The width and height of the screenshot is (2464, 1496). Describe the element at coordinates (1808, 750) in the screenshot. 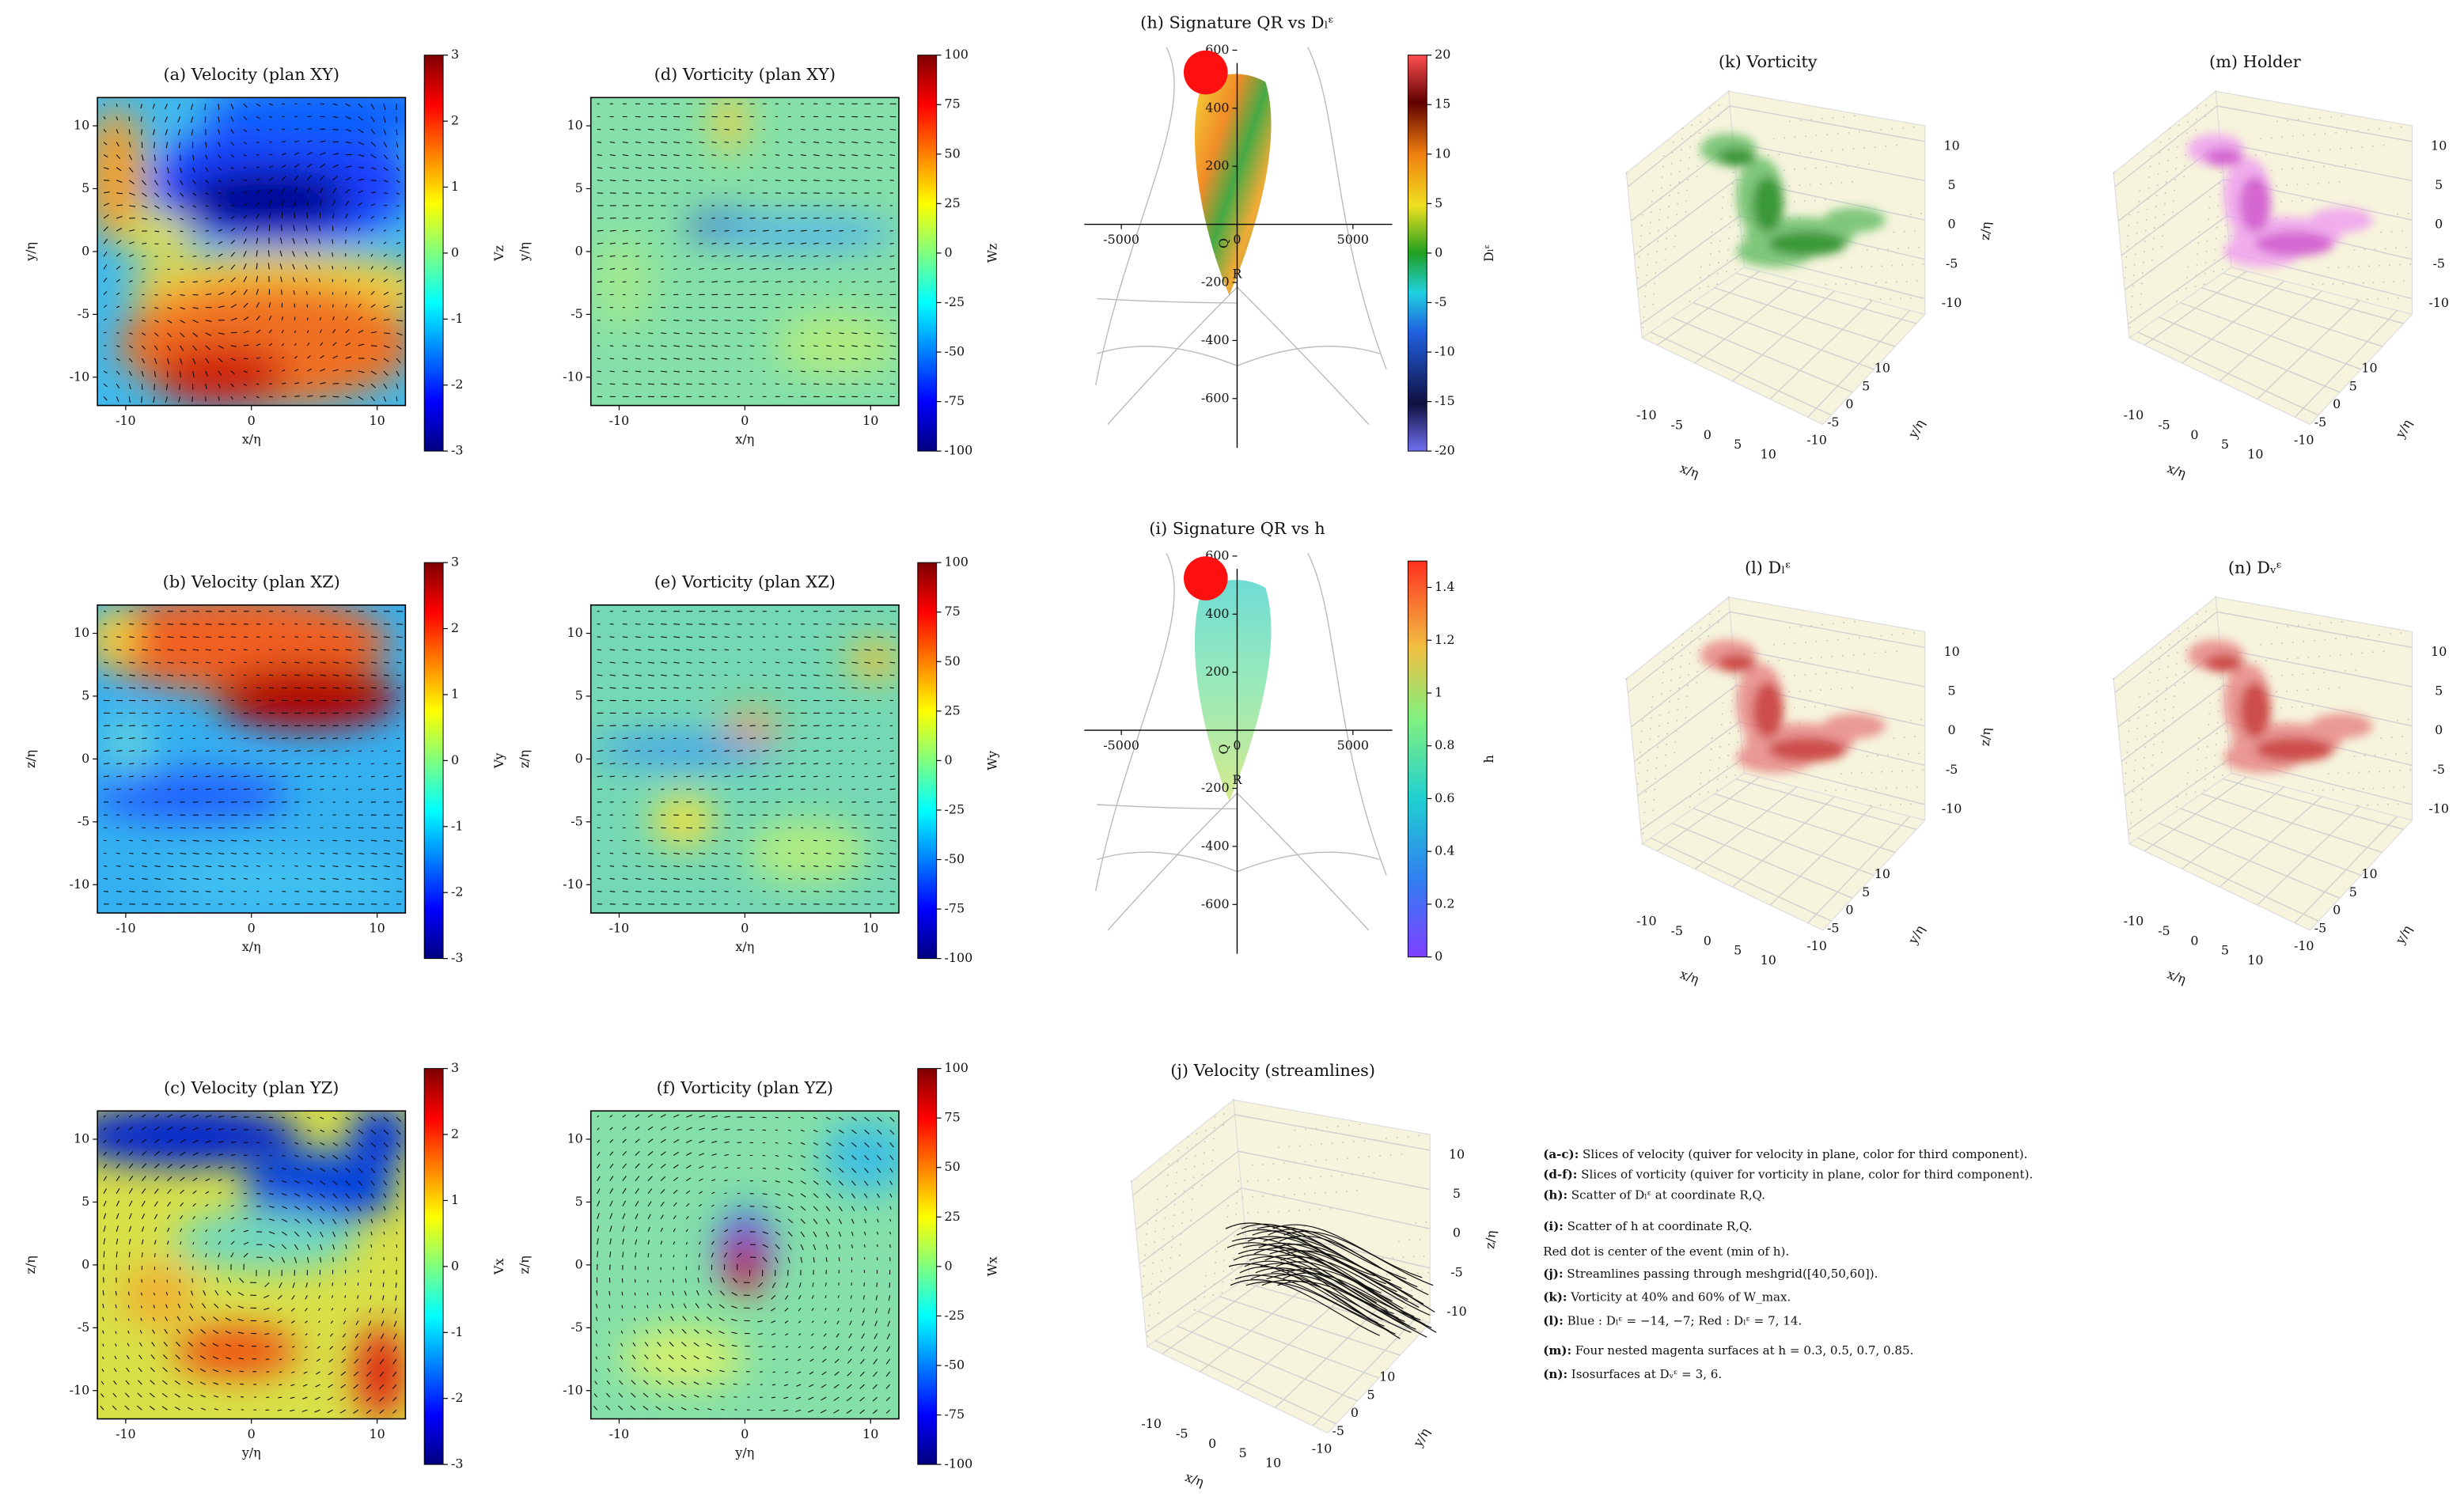

I see `surface-core` at that location.